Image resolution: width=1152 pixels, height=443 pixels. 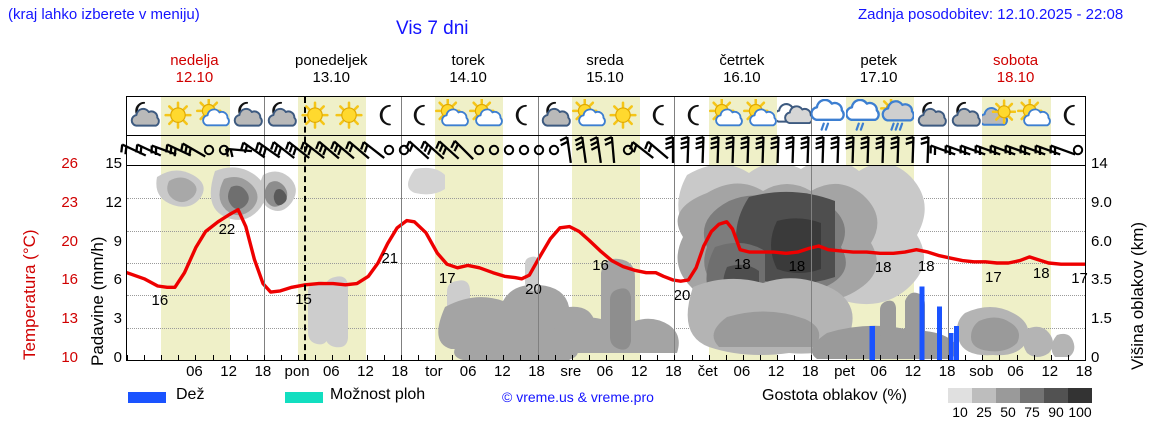 What do you see at coordinates (913, 371) in the screenshot?
I see `x-label-21: 12` at bounding box center [913, 371].